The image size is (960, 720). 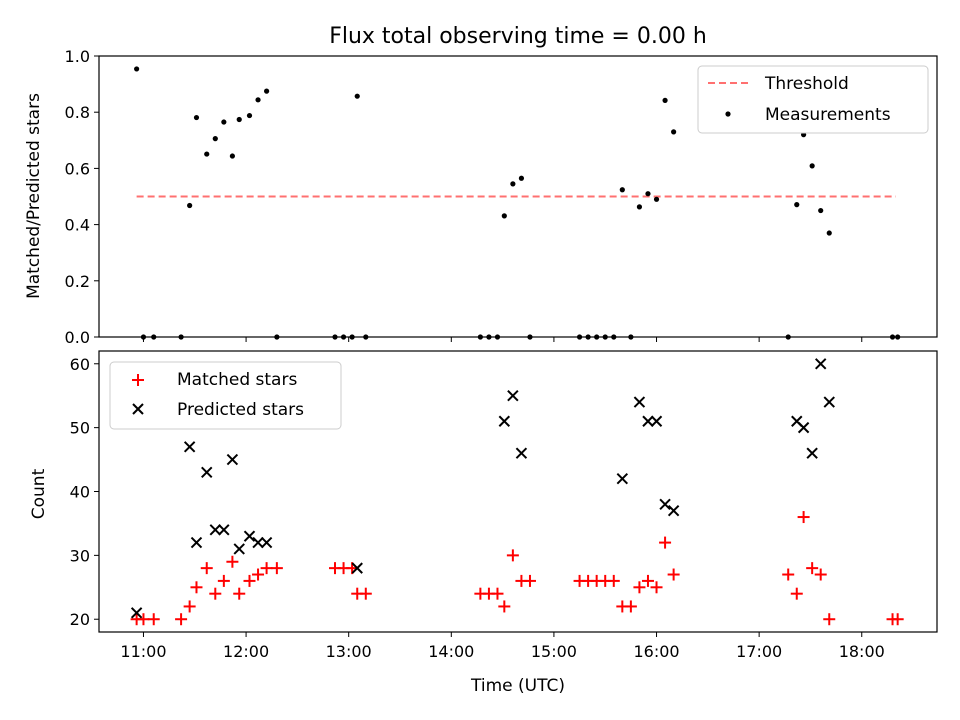 I want to click on counts-x-tick-label: 12:00, so click(x=246, y=651).